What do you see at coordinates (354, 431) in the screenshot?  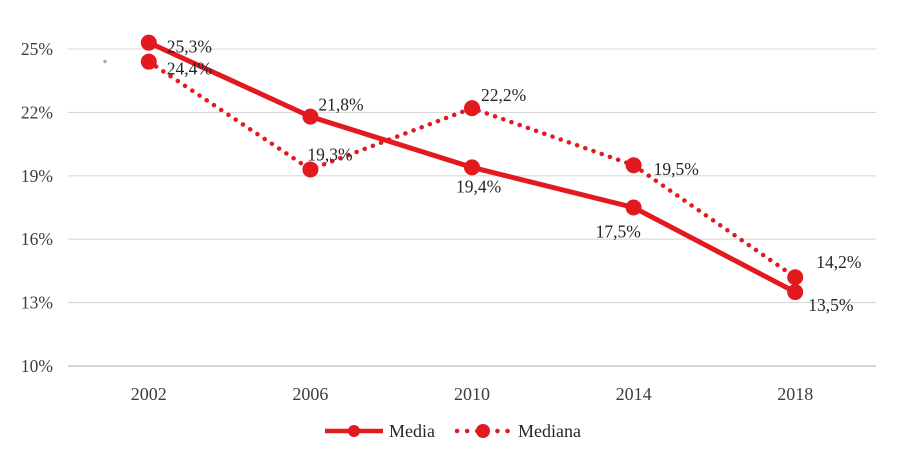 I see `legend-media-marker-swatch` at bounding box center [354, 431].